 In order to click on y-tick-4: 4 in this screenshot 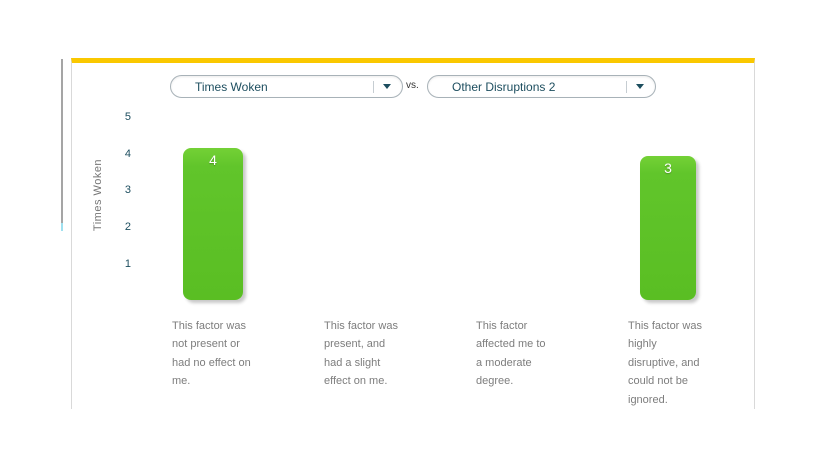, I will do `click(127, 154)`.